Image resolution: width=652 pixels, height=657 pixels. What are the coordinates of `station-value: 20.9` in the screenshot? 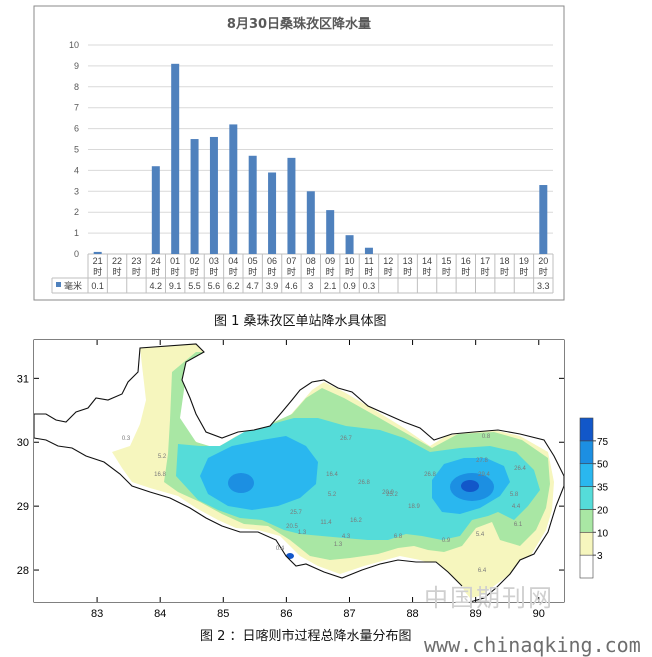 It's located at (388, 493).